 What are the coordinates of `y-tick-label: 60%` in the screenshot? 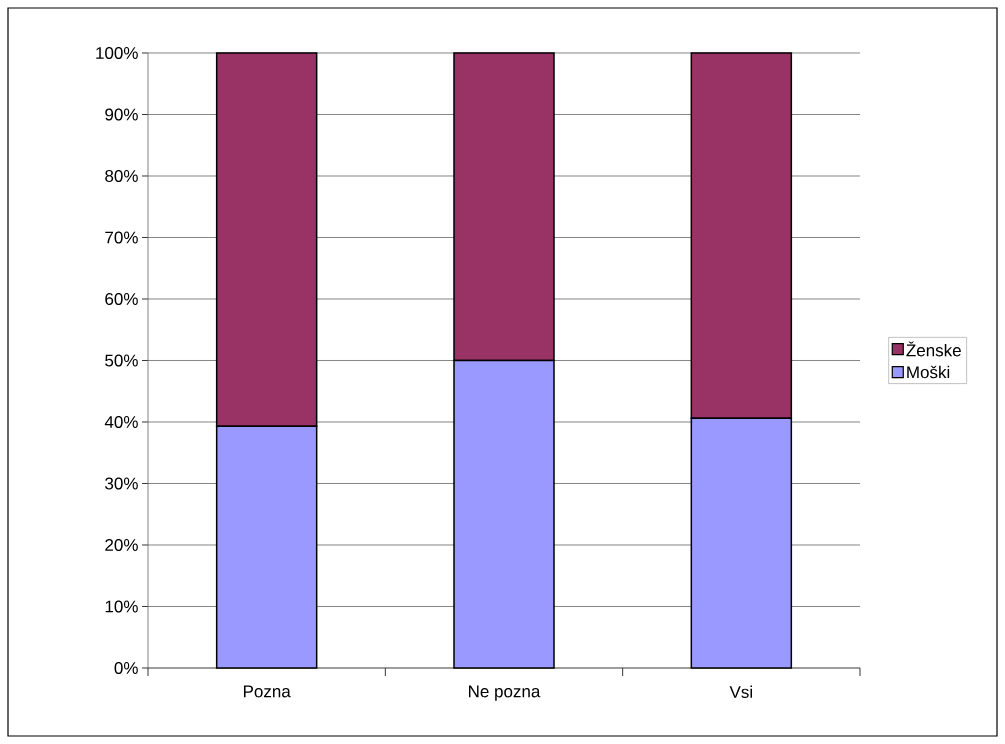 It's located at (121, 299).